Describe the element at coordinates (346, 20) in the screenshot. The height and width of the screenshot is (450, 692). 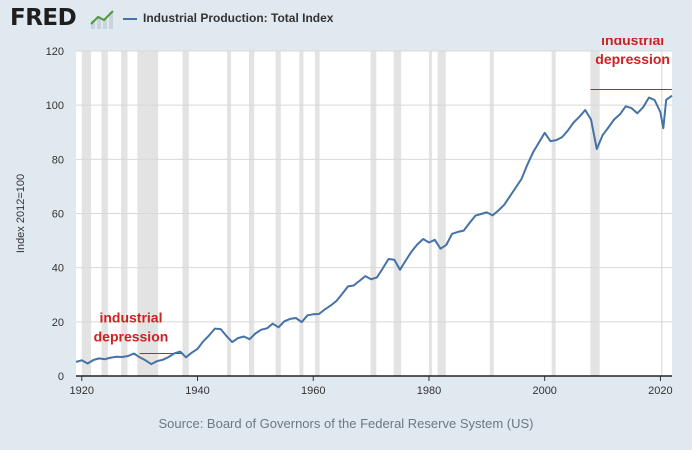
I see `header: FRED Industrial Production: Total Index` at that location.